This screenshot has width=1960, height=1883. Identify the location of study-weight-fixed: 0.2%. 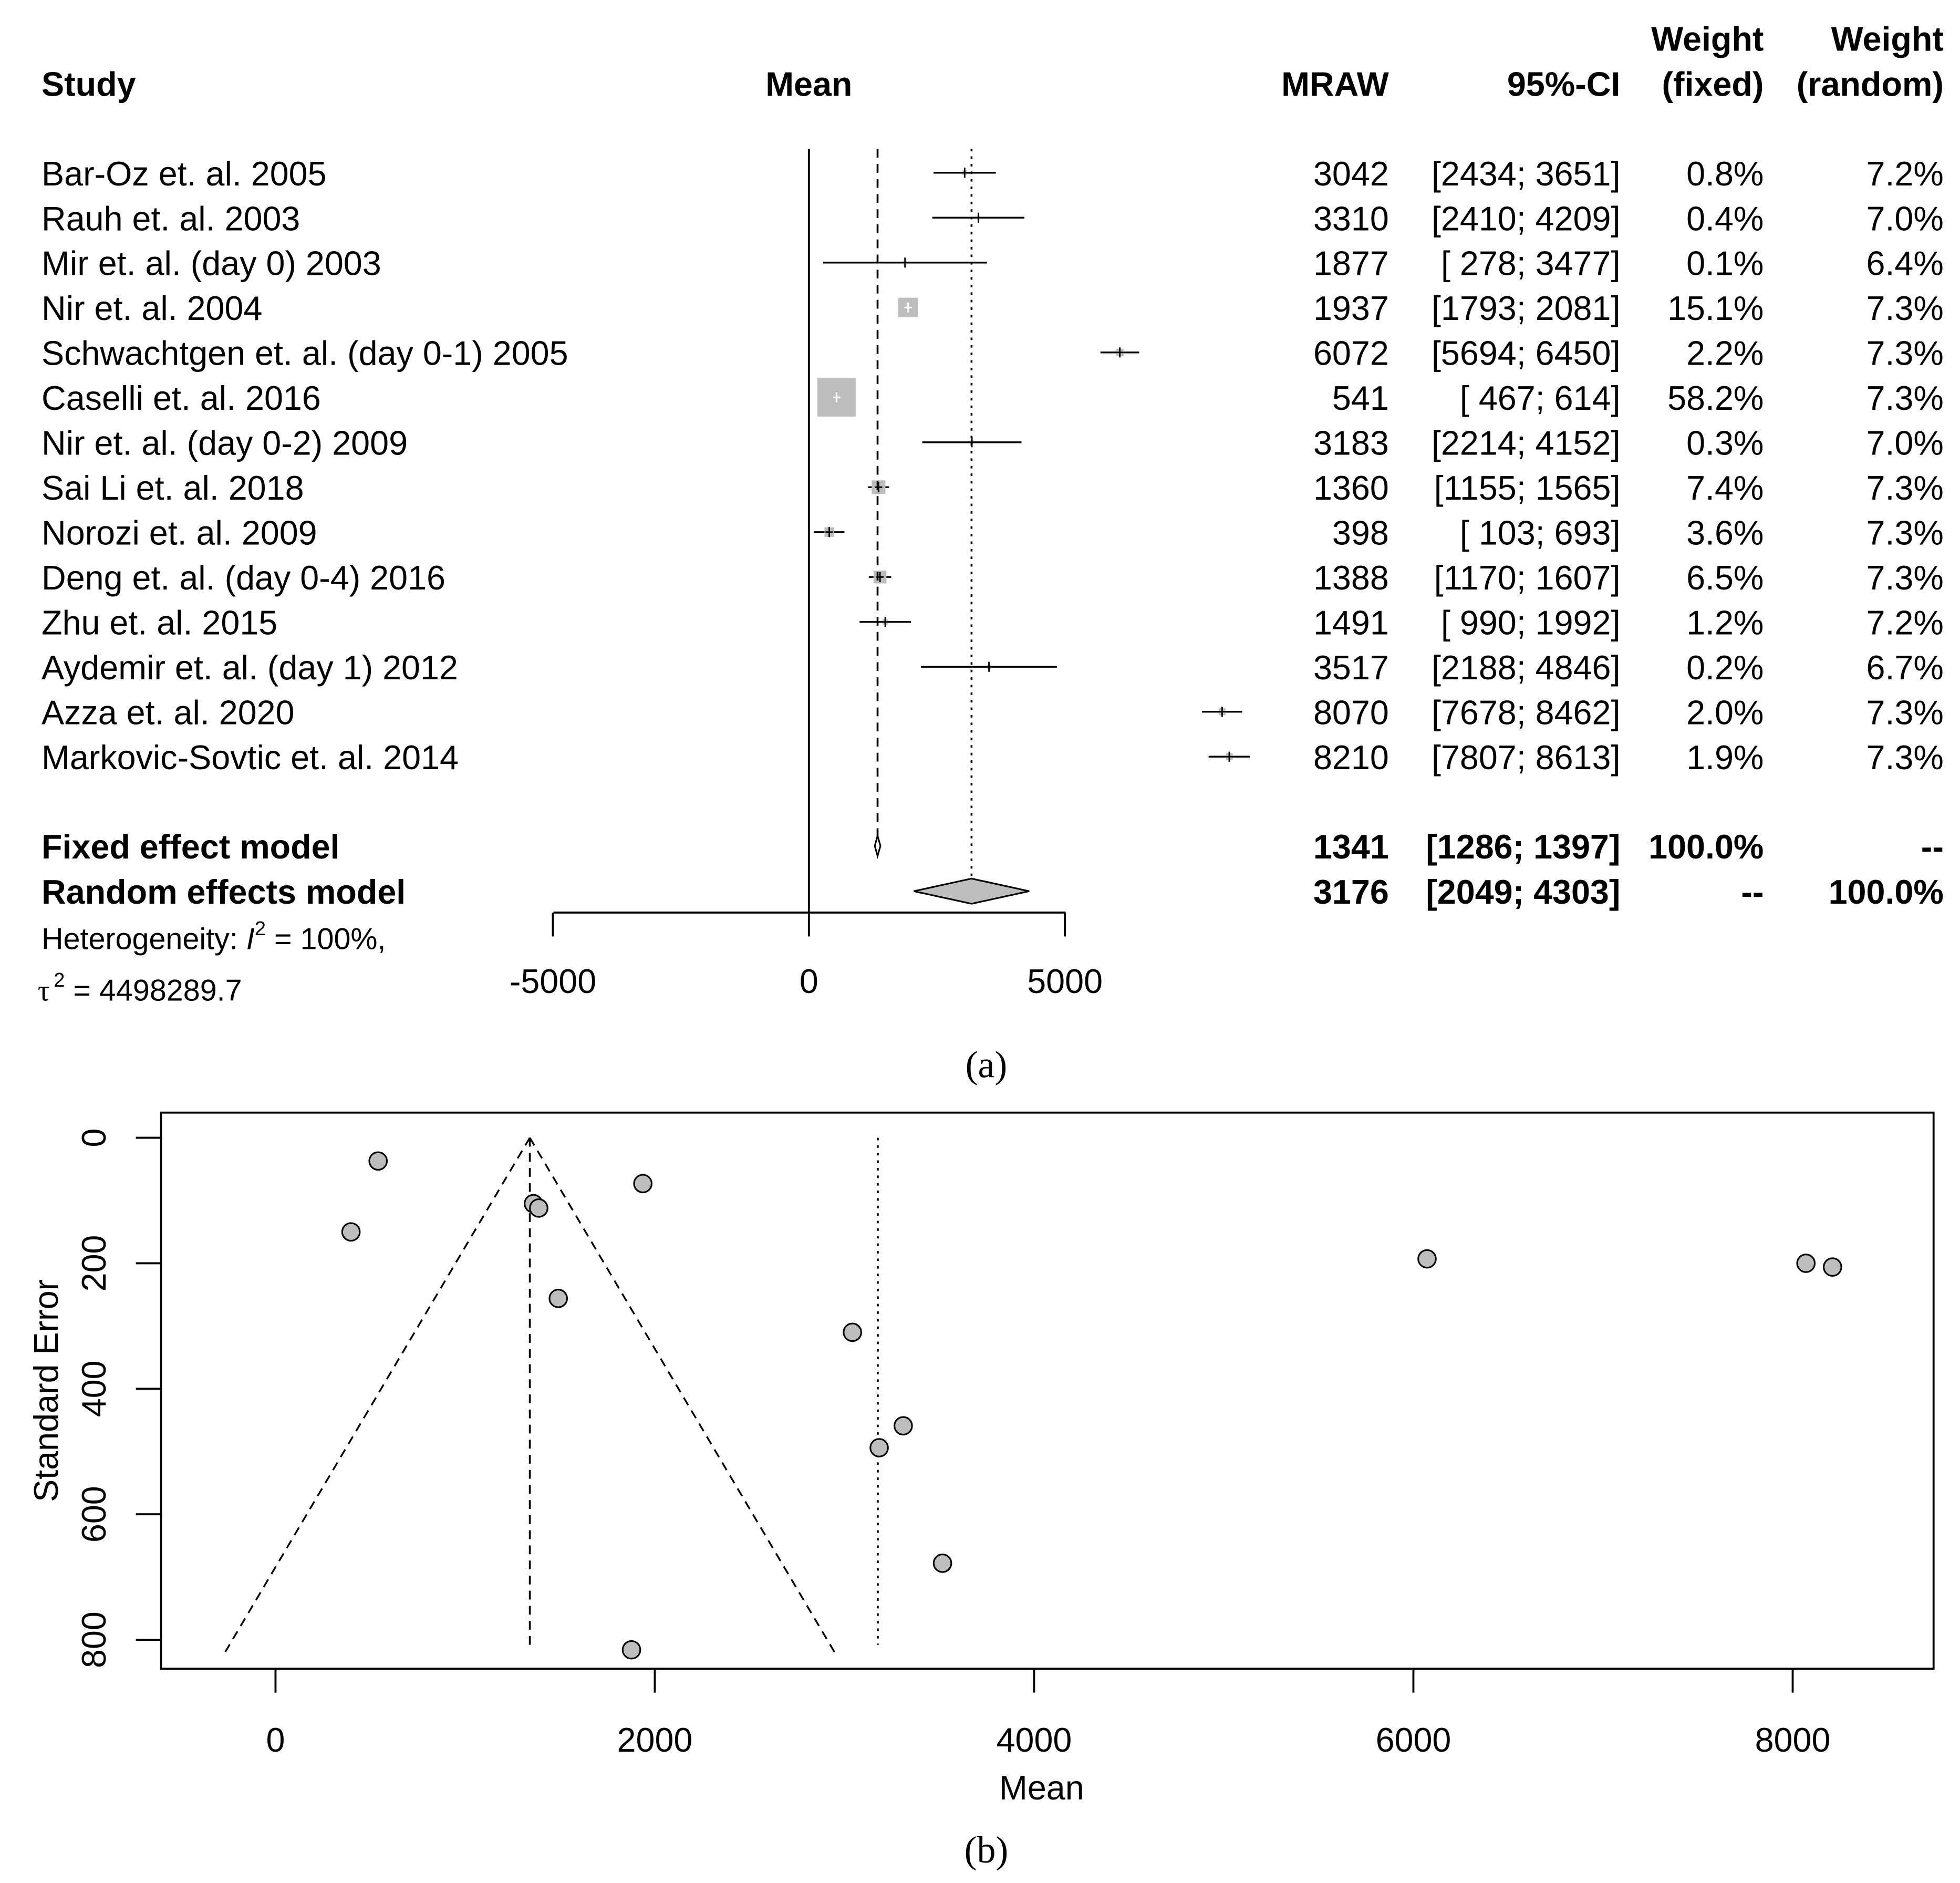
(1725, 667).